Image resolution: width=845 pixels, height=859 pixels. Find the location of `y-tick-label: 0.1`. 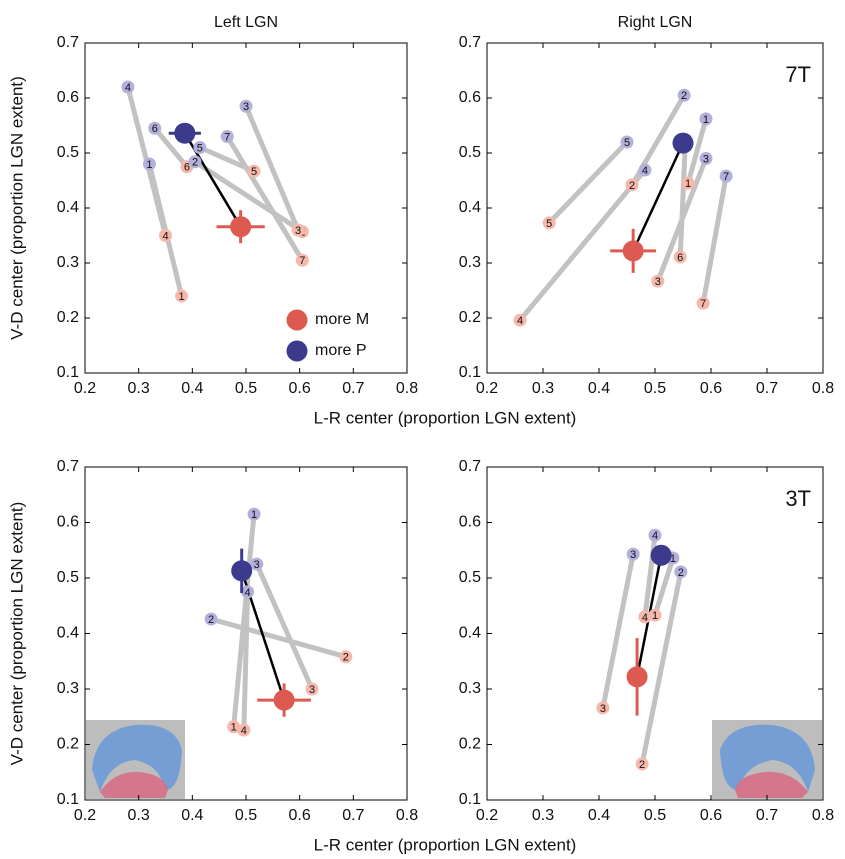

y-tick-label: 0.1 is located at coordinates (470, 372).